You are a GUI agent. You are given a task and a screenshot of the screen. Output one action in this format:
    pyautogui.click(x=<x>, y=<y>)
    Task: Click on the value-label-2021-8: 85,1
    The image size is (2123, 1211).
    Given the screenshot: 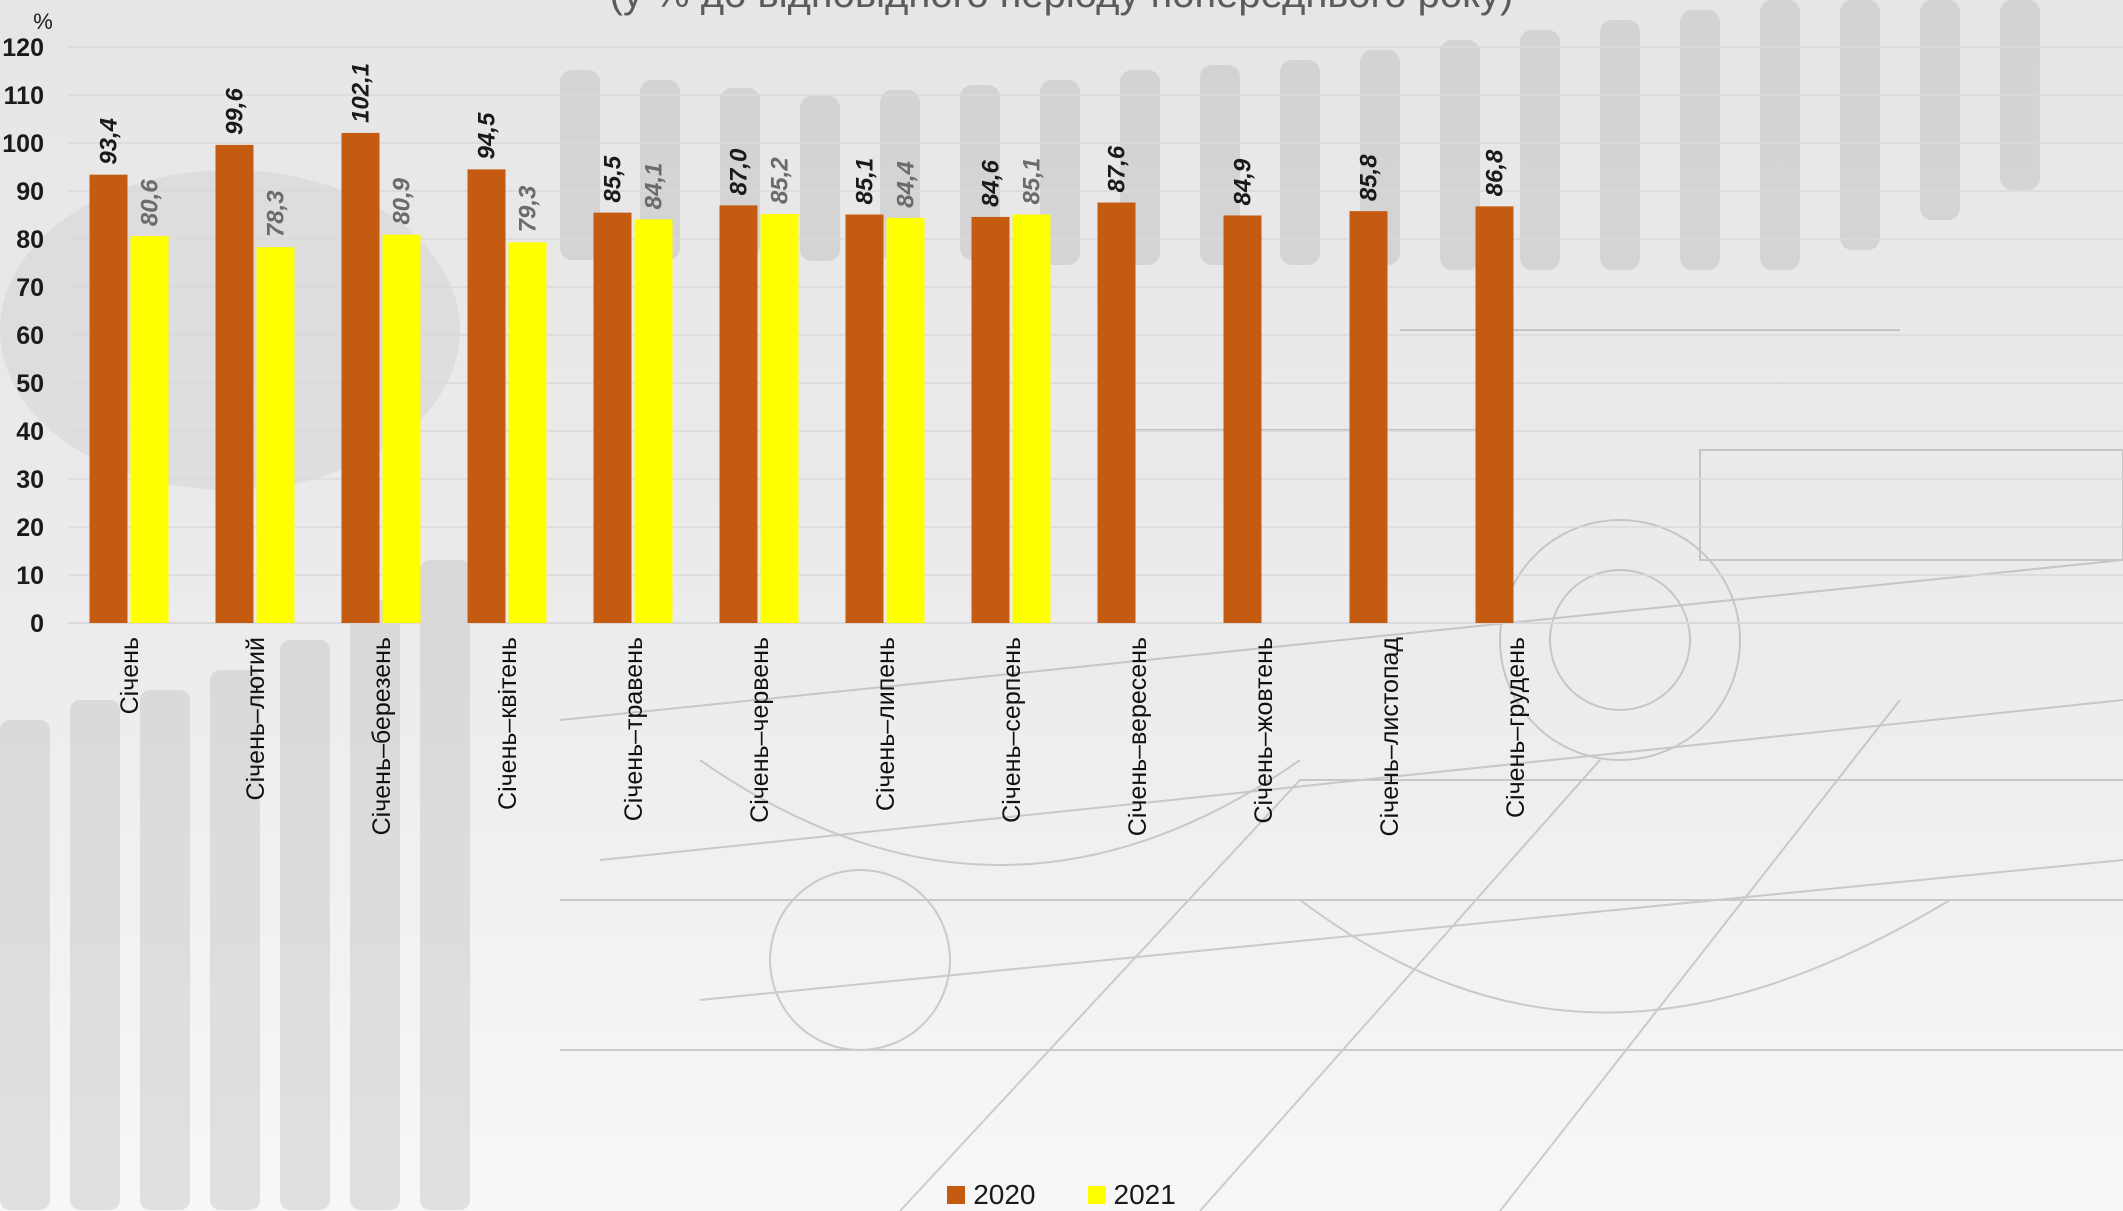 What is the action you would take?
    pyautogui.click(x=1032, y=181)
    